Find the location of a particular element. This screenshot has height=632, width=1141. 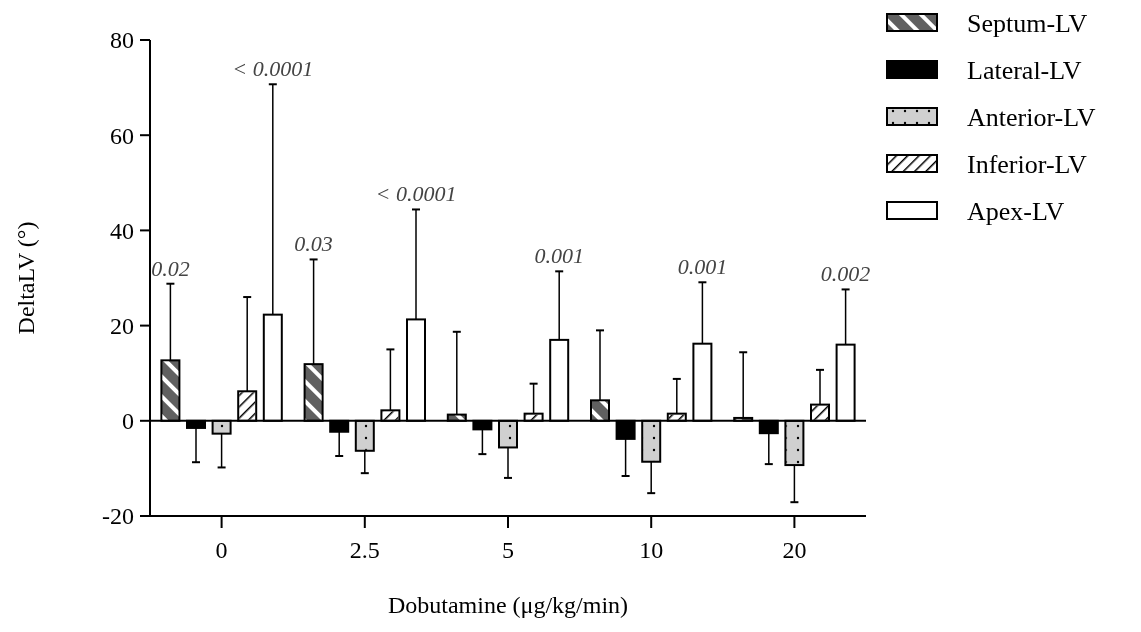

legend-label: Apex-LV is located at coordinates (1016, 212).